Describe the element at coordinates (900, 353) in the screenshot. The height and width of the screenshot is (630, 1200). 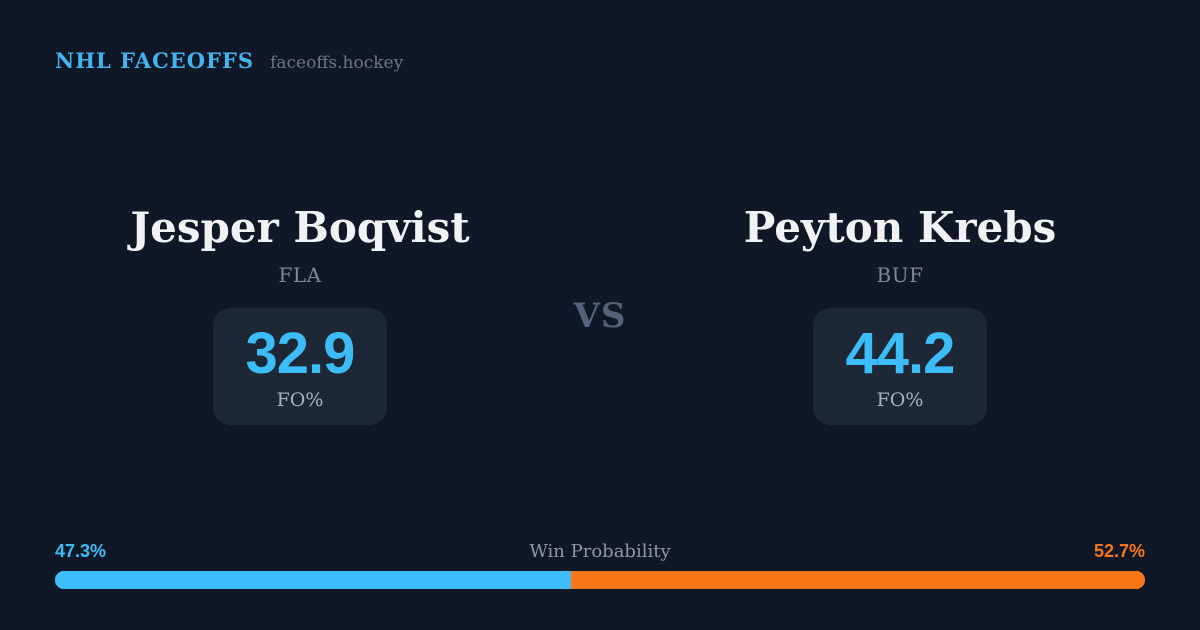
I see `player-right-stat-value: 44.2` at that location.